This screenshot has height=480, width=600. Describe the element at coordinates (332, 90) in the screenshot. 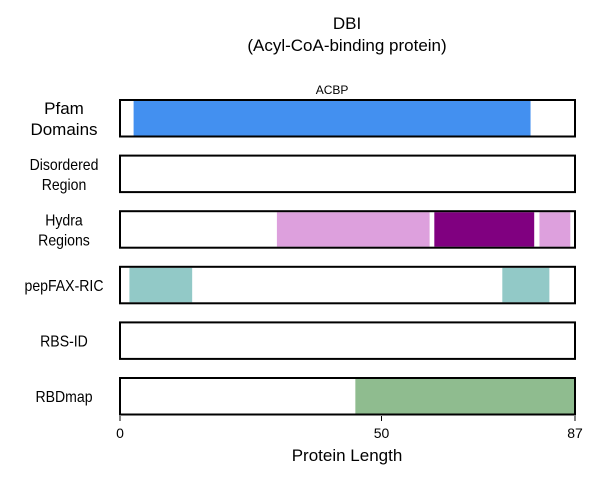

I see `segment-label: ACBP` at that location.